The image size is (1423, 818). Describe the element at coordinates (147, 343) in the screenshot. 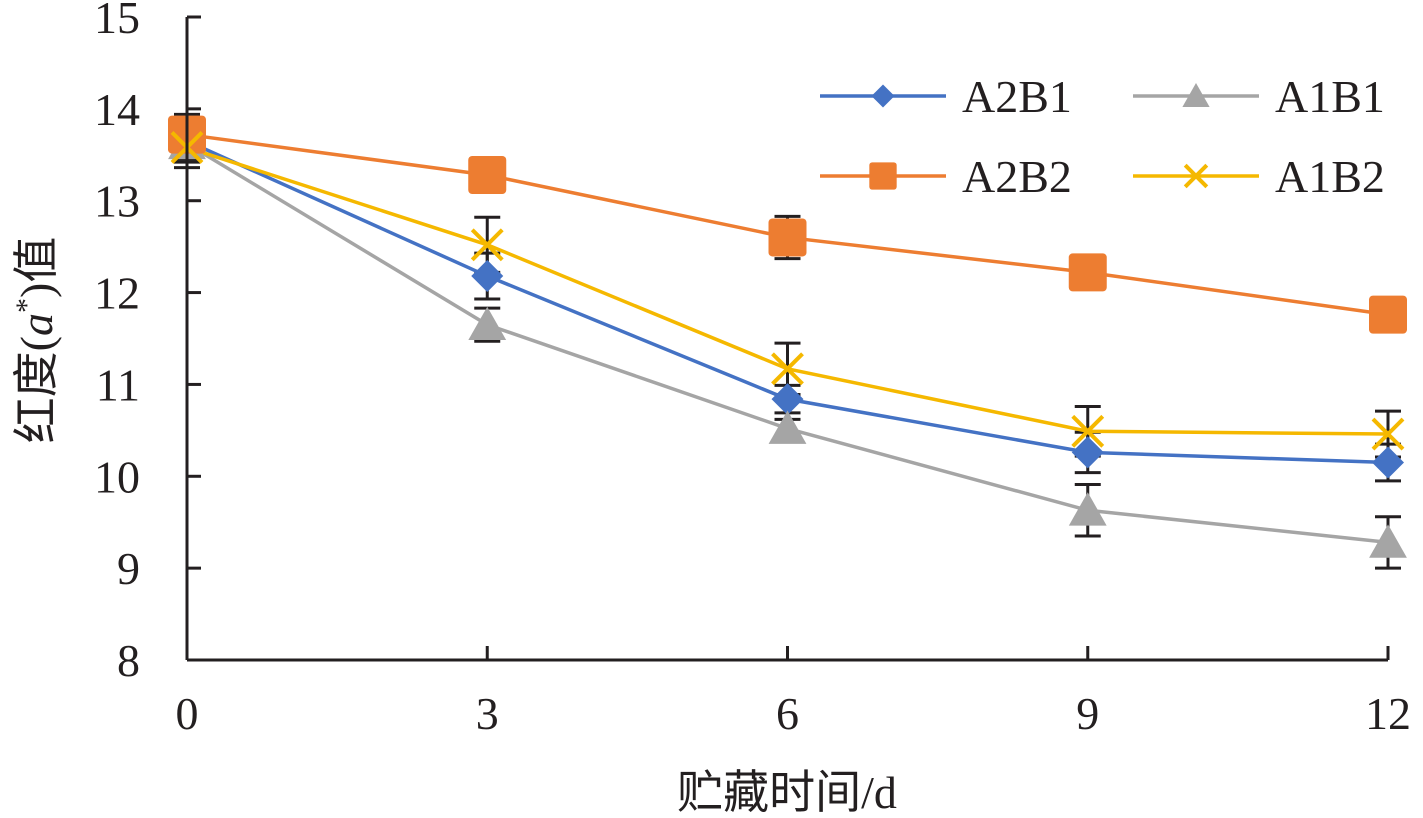

I see `y-ticks: 8 9 10 11 12 13 14 15` at that location.